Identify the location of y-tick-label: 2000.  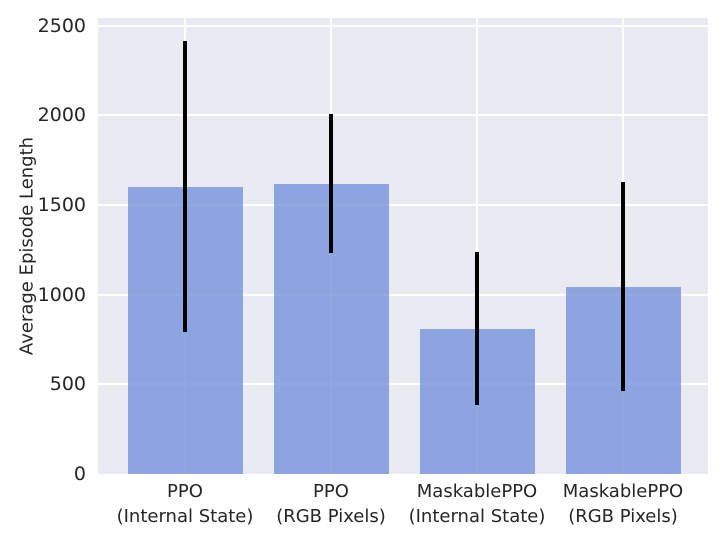
(61, 115).